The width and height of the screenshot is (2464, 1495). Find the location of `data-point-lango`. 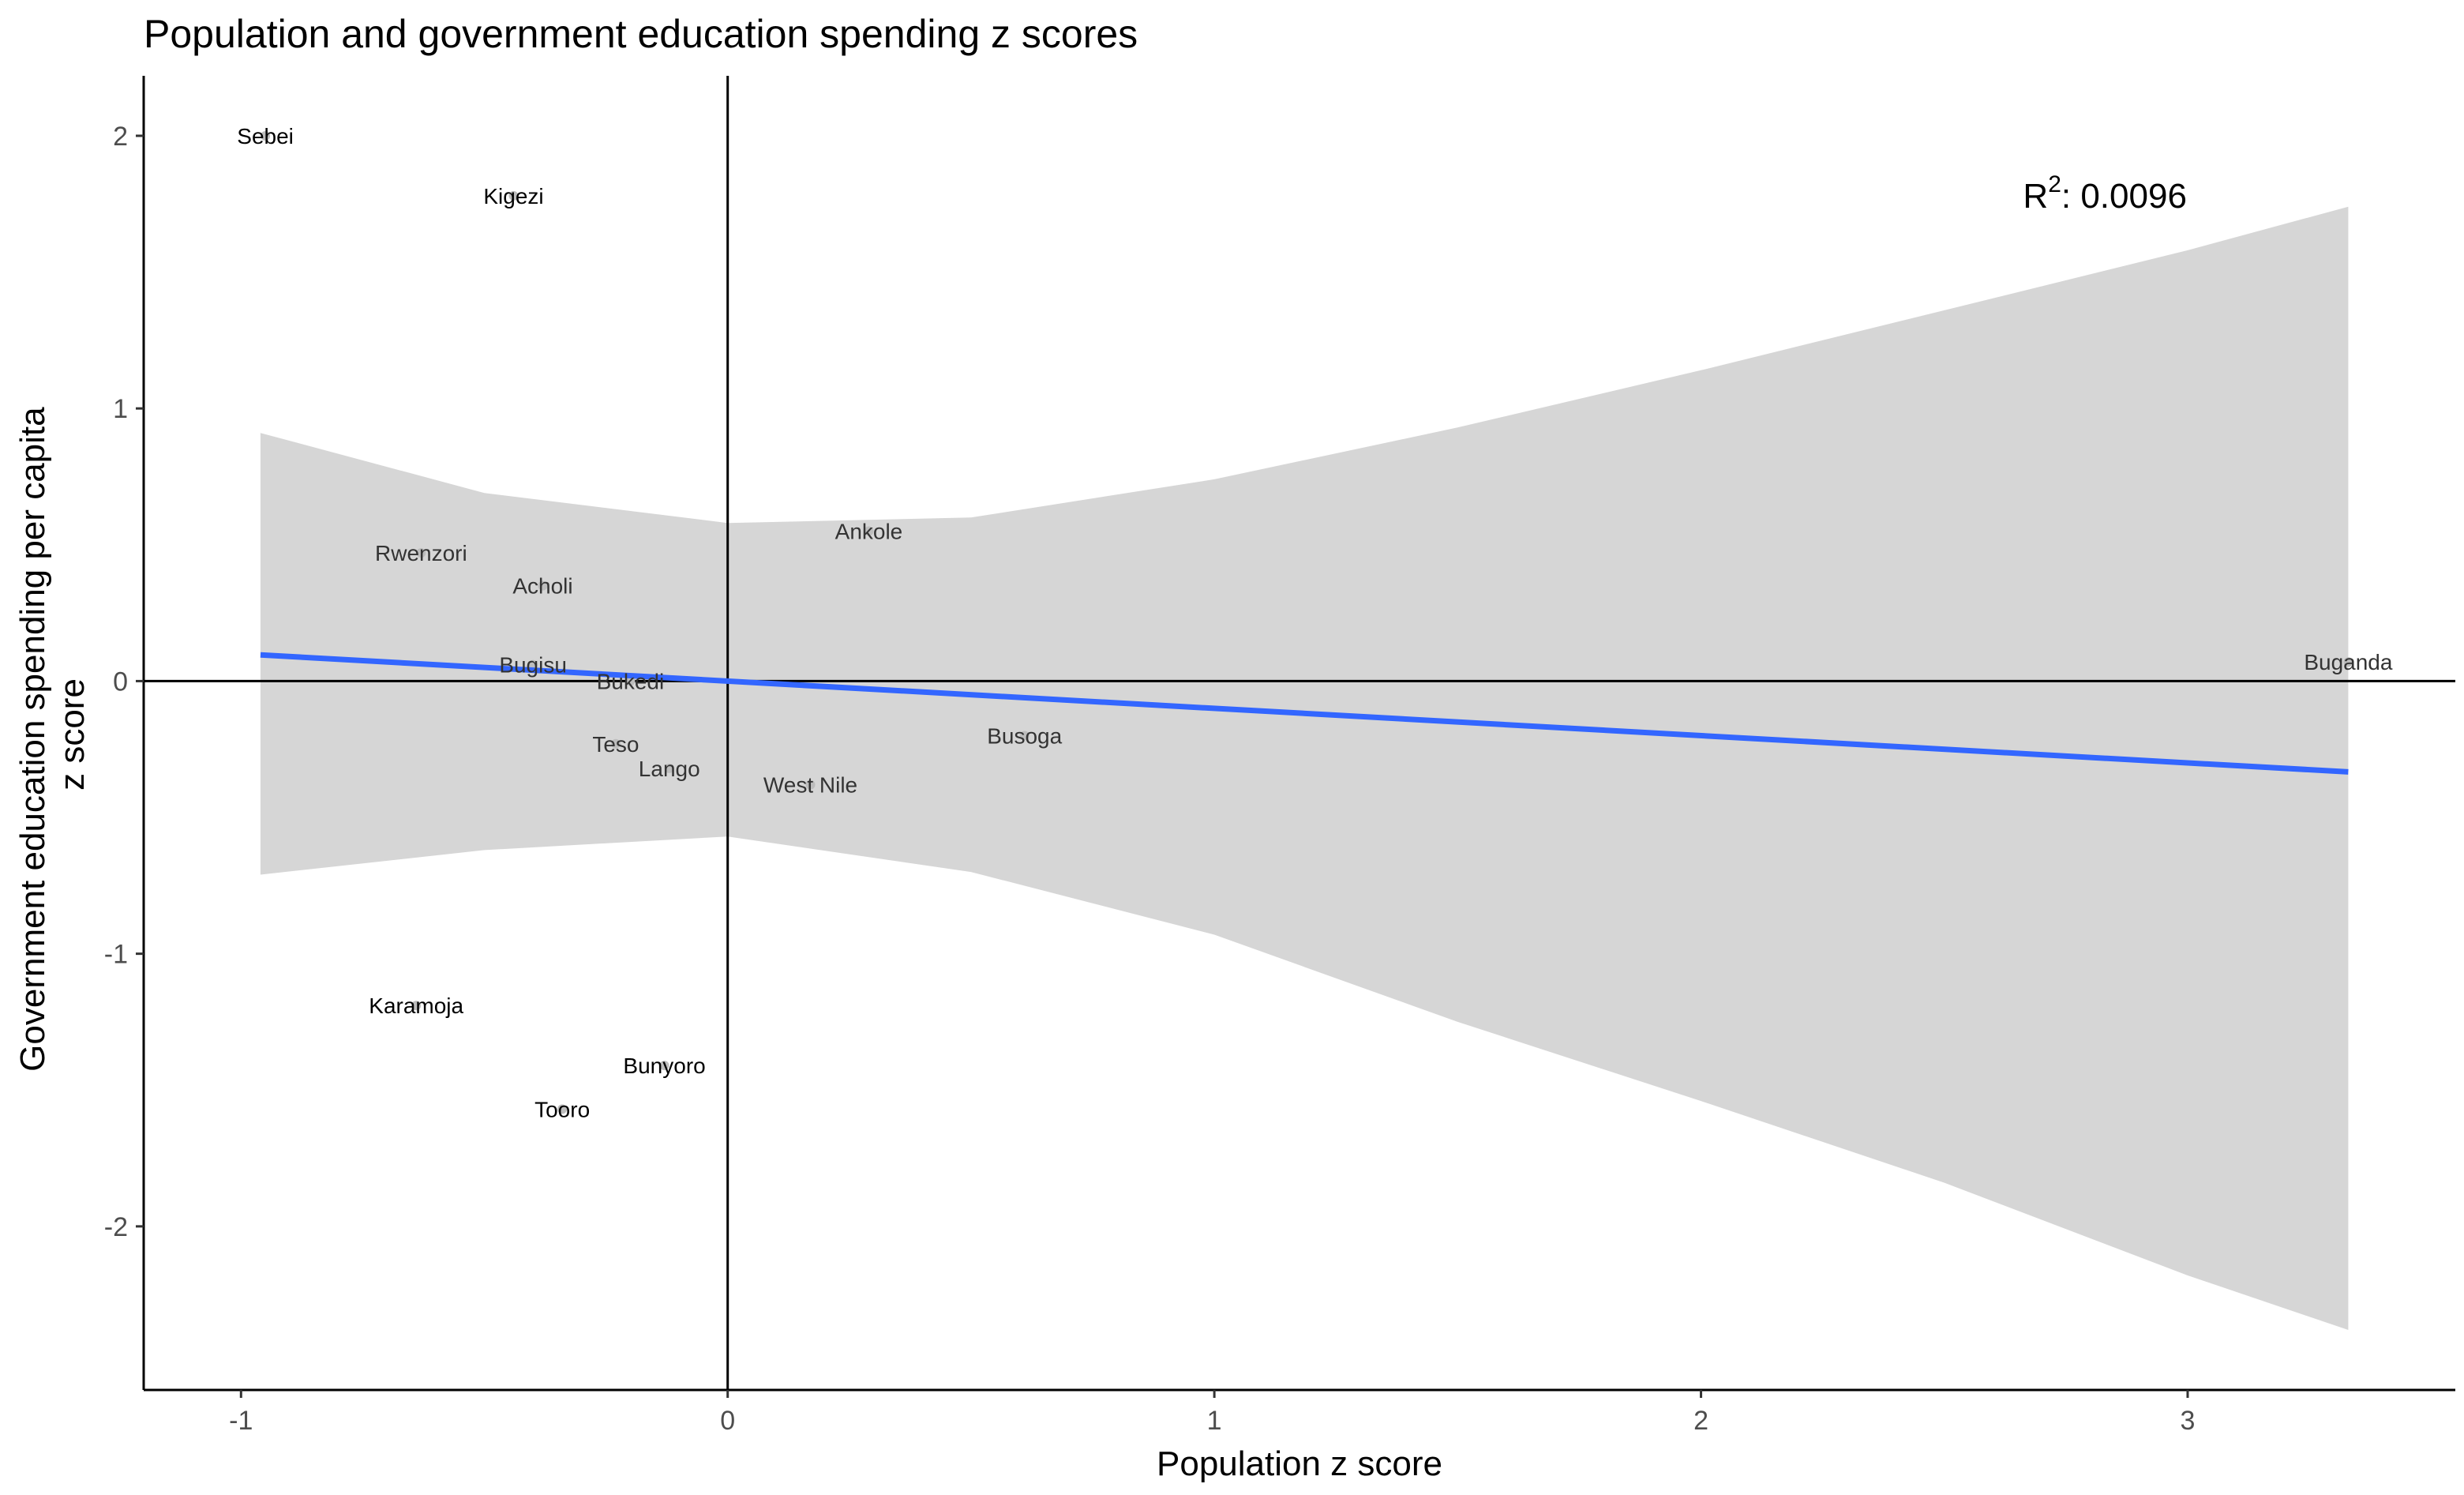

data-point-lango is located at coordinates (669, 768).